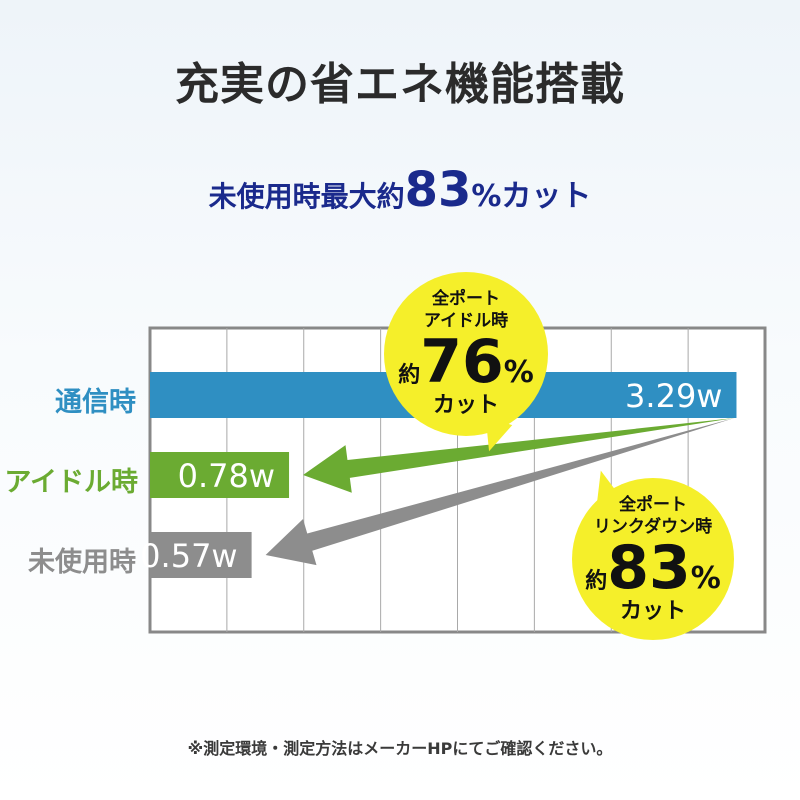  I want to click on bar-value-label-0: 3.29w, so click(673, 396).